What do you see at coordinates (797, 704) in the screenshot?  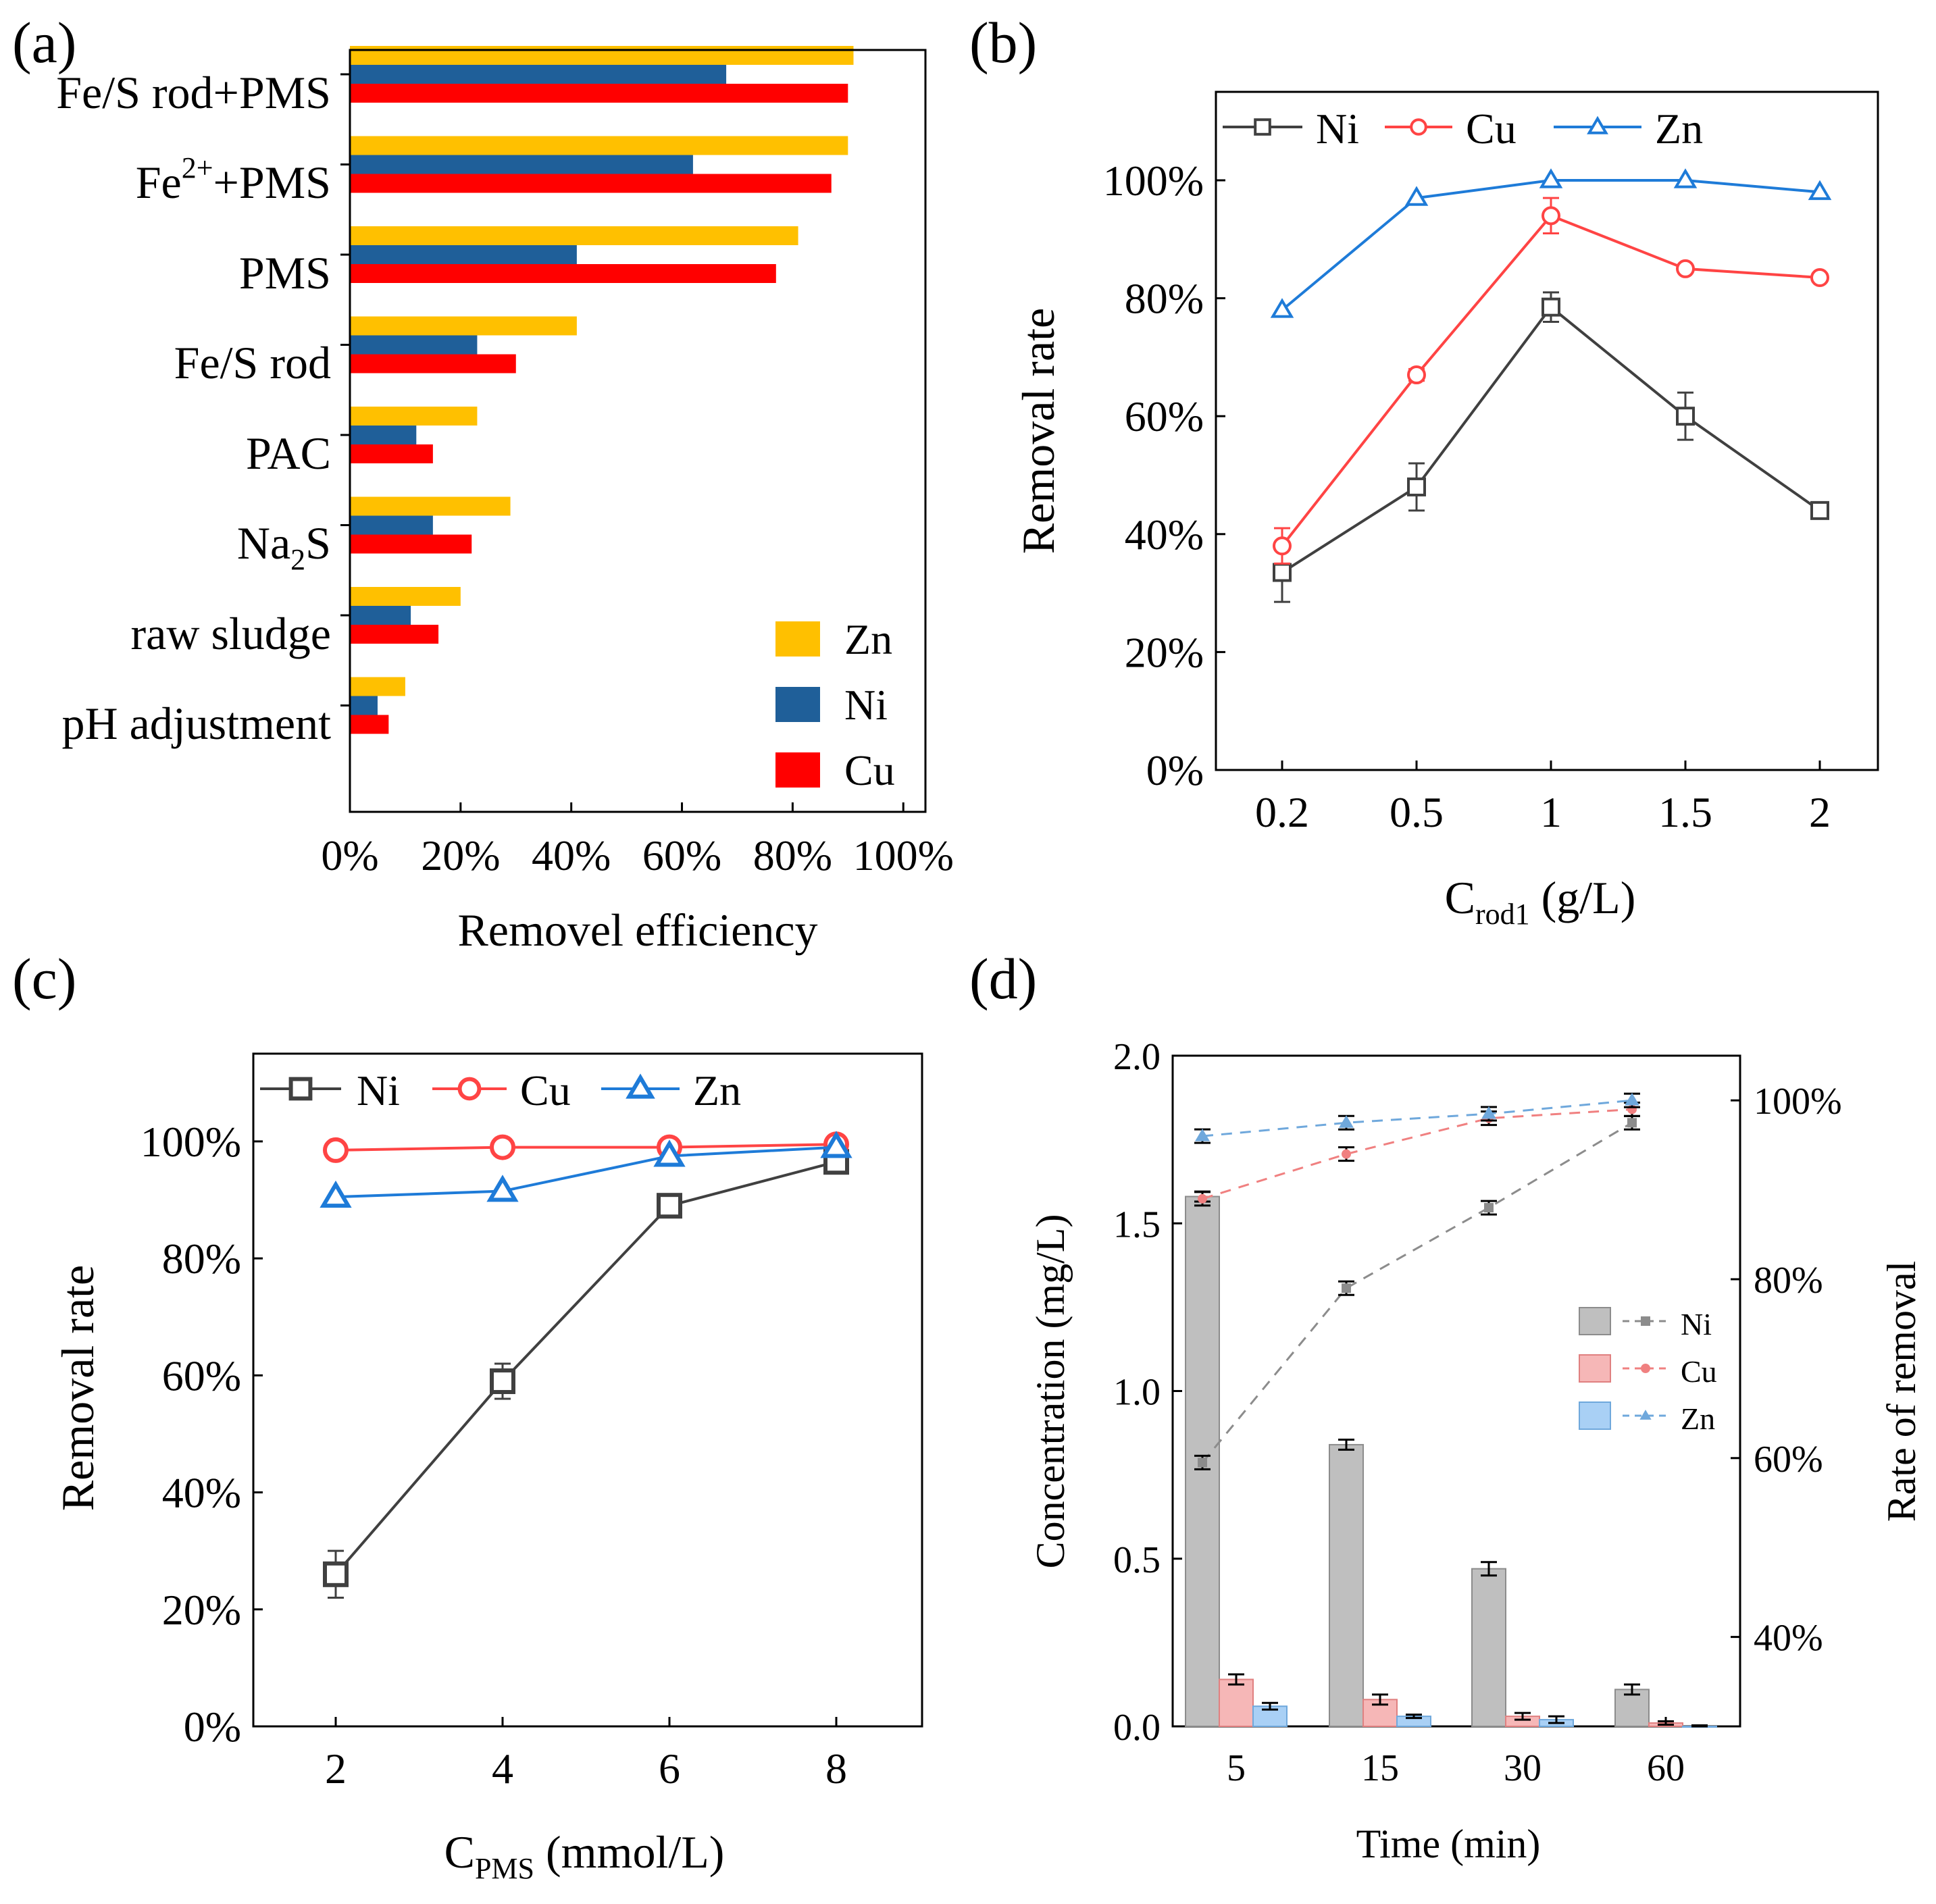 I see `legend-swatch-ni` at bounding box center [797, 704].